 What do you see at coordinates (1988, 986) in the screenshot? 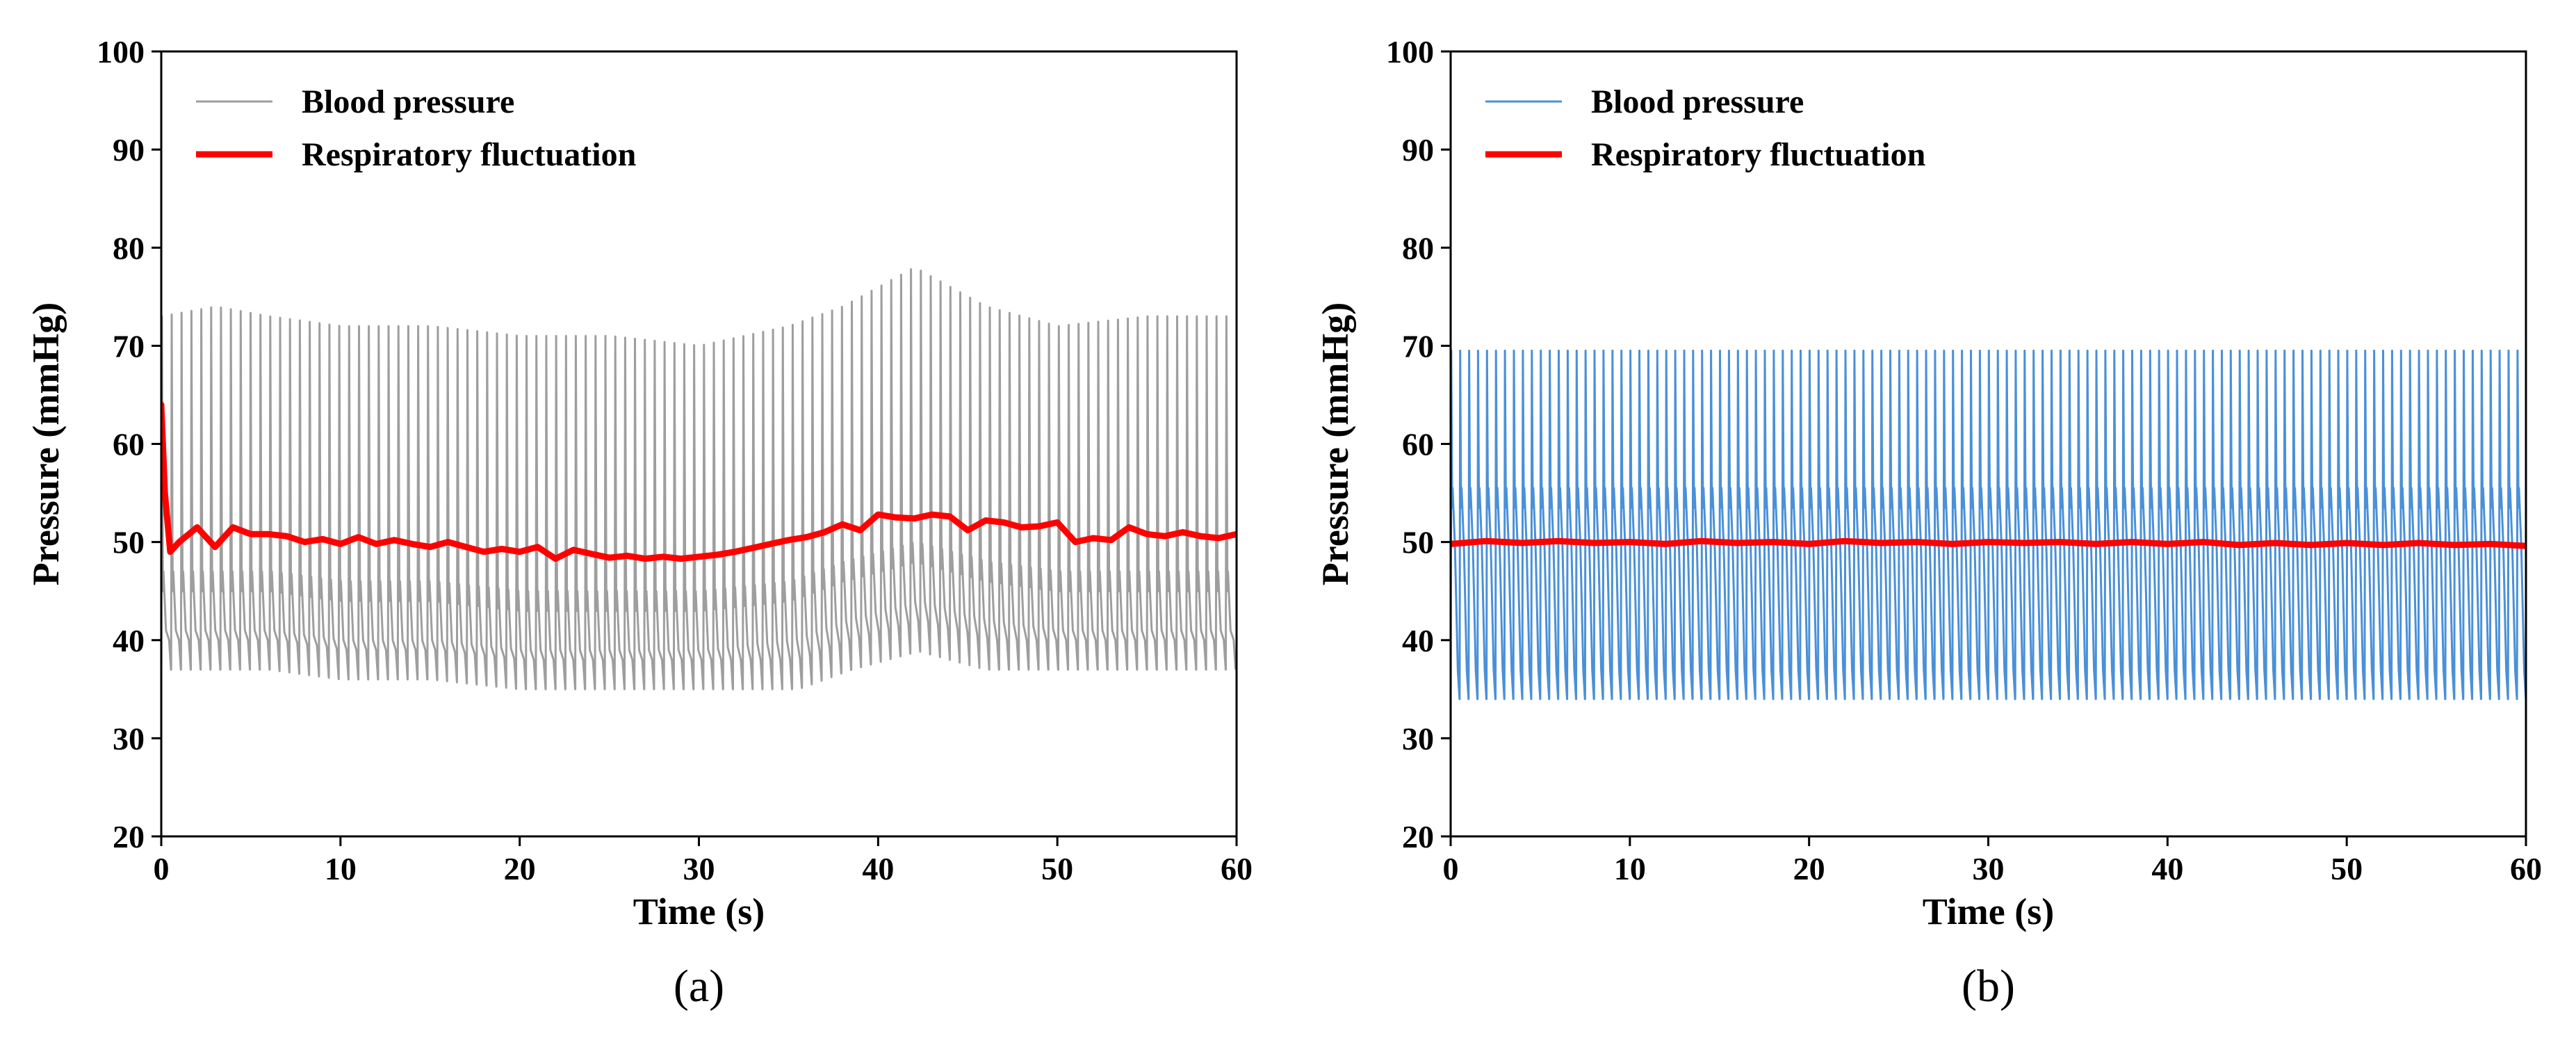
I see `panel-label: (b)` at bounding box center [1988, 986].